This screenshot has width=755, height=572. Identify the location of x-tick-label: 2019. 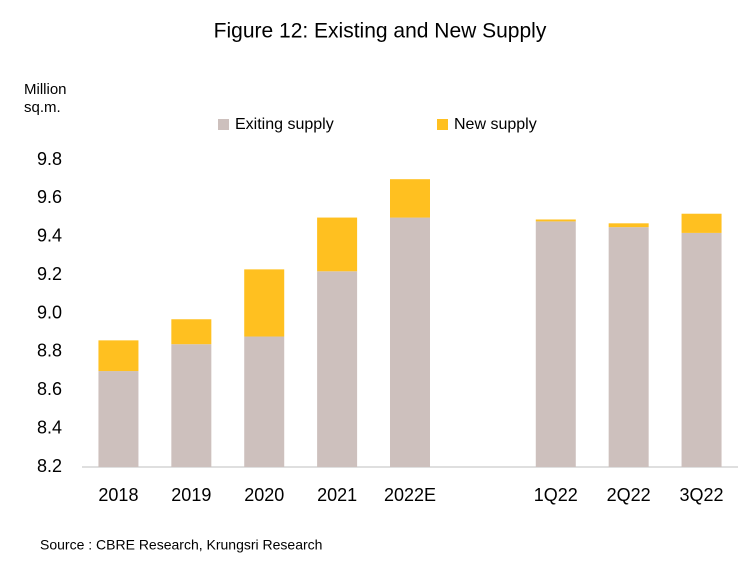
(191, 495).